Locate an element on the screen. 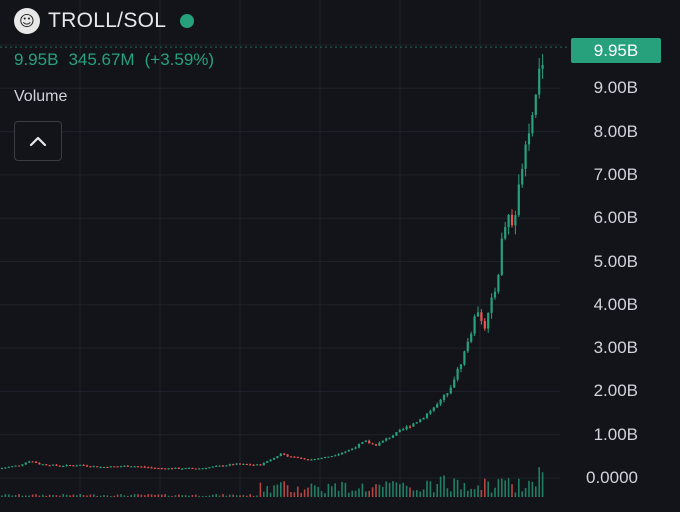 The width and height of the screenshot is (680, 512). y-tick-label: 4.00B is located at coordinates (615, 304).